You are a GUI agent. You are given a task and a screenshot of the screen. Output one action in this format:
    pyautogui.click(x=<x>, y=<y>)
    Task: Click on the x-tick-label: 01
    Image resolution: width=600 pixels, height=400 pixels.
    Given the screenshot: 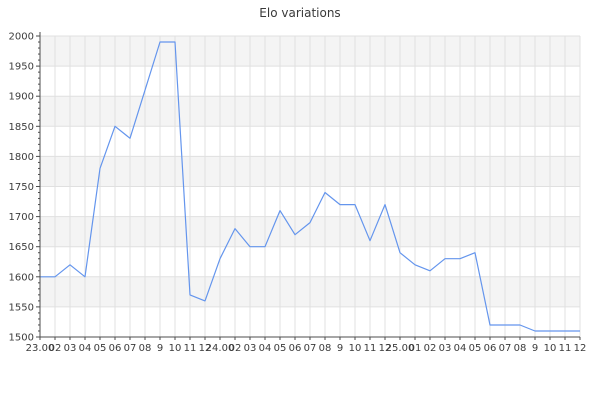 What is the action you would take?
    pyautogui.click(x=415, y=348)
    